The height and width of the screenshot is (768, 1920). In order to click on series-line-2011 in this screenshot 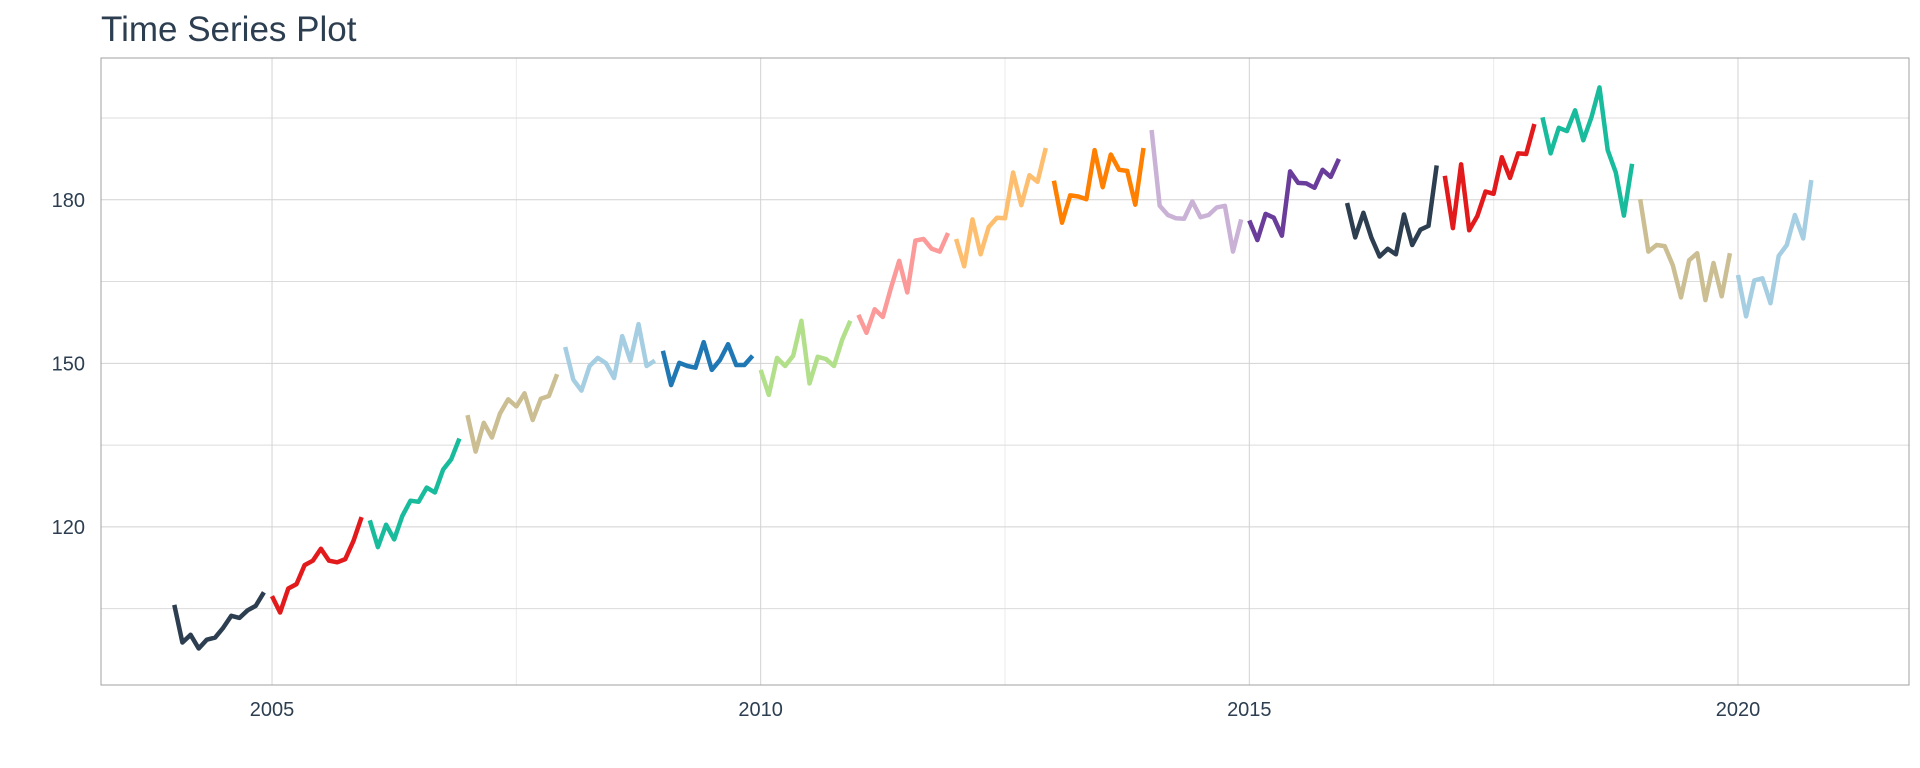, I will do `click(903, 284)`.